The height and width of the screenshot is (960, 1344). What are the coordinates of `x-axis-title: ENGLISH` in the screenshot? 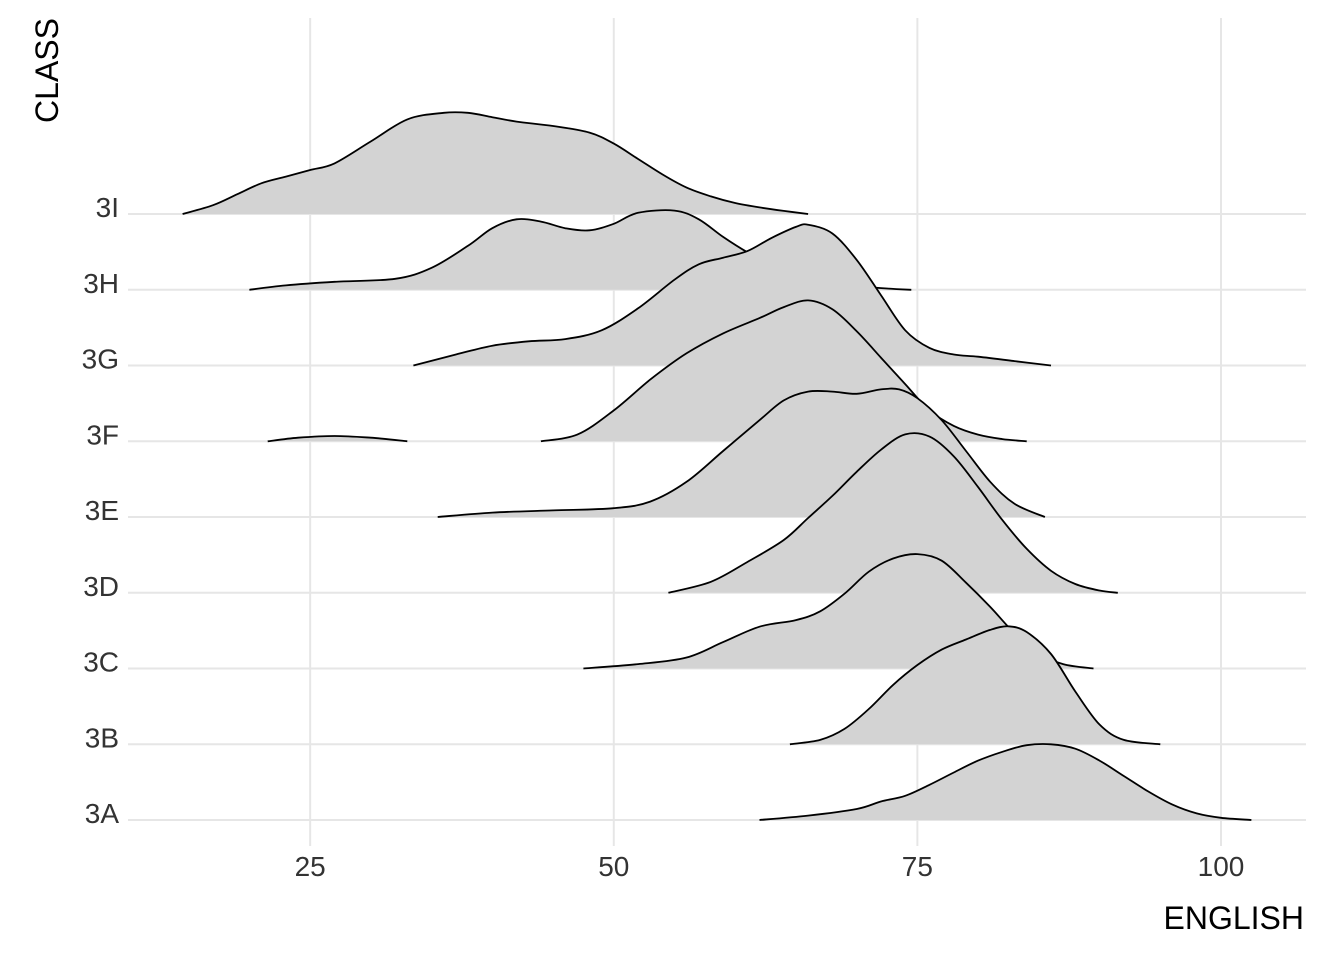 It's located at (1234, 918).